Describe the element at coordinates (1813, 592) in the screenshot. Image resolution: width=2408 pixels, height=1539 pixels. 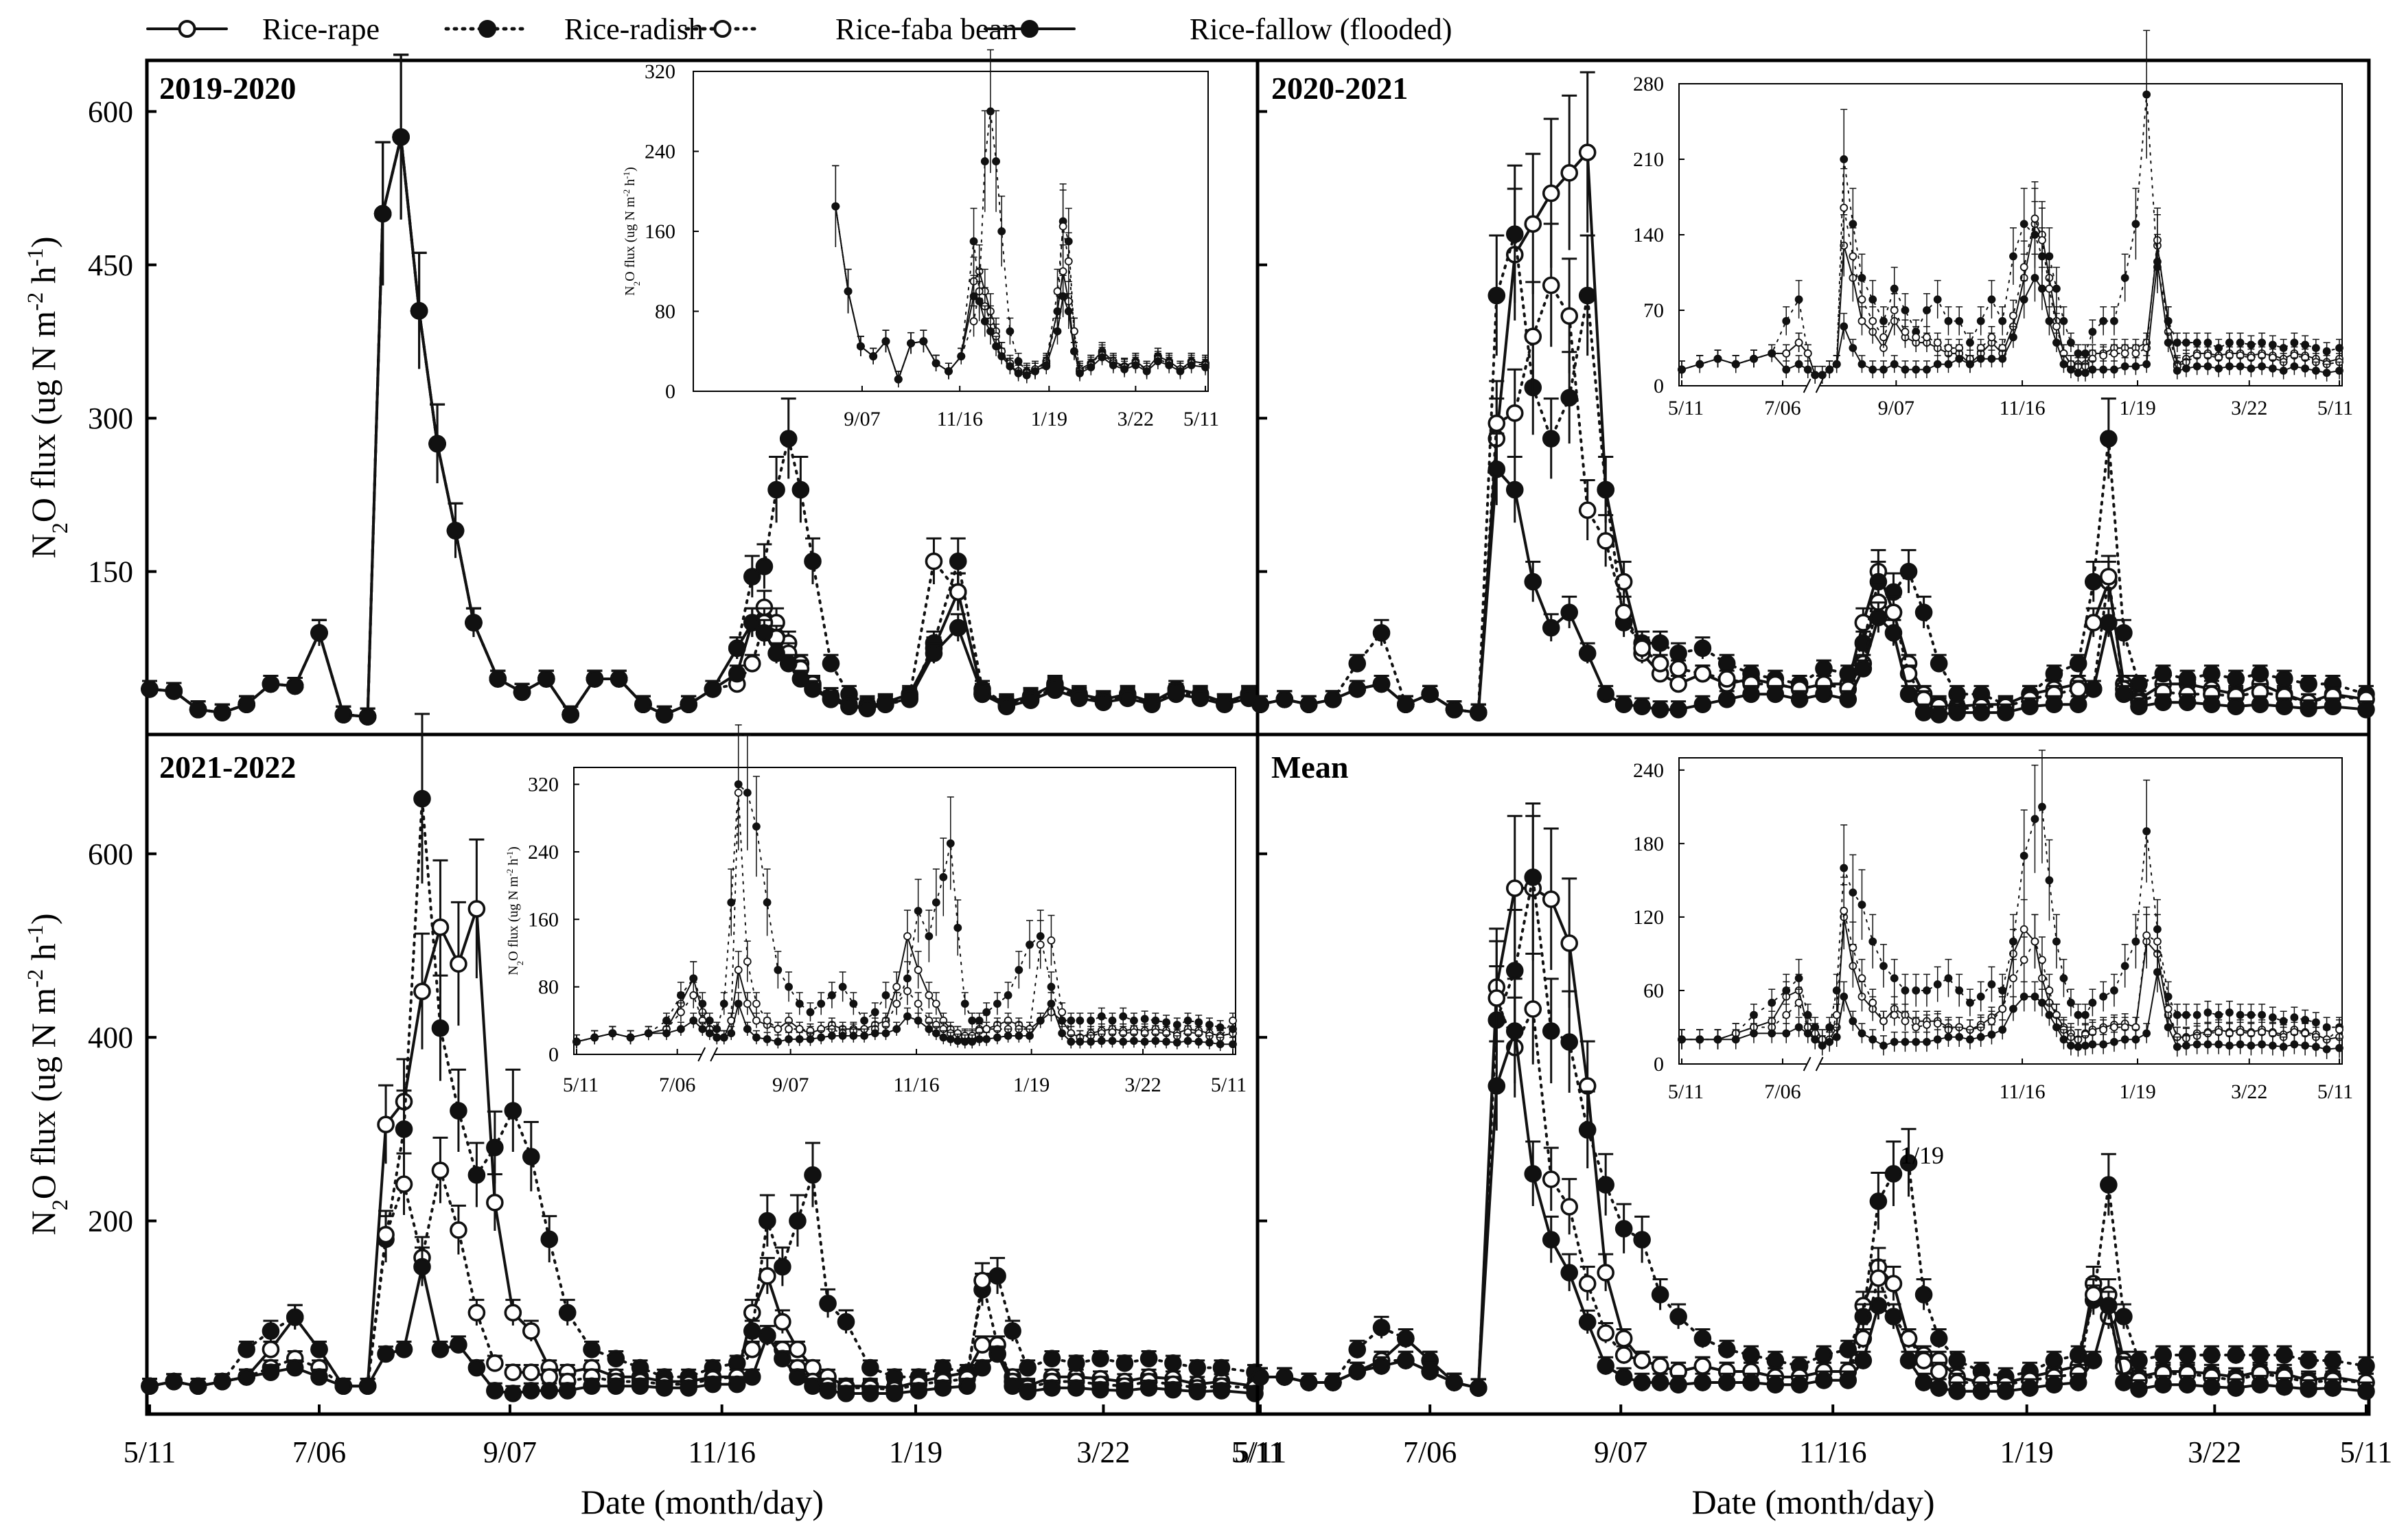
I see `series-line` at that location.